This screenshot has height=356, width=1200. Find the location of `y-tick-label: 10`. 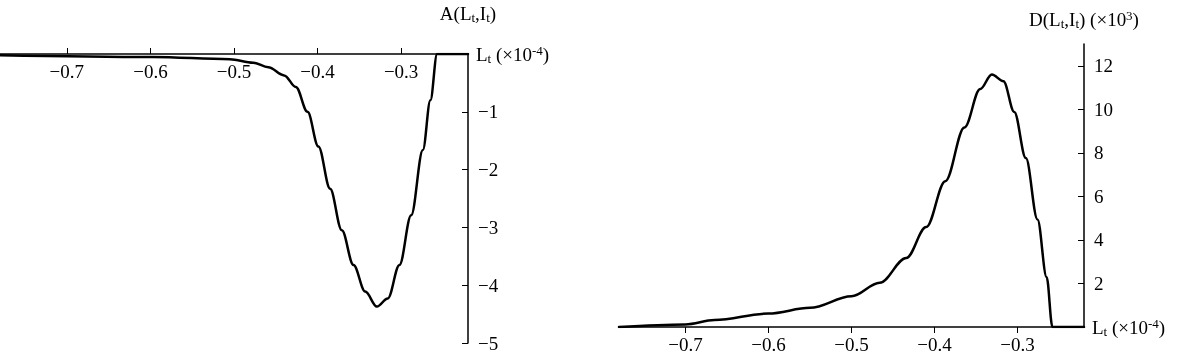

y-tick-label: 10 is located at coordinates (1103, 109).